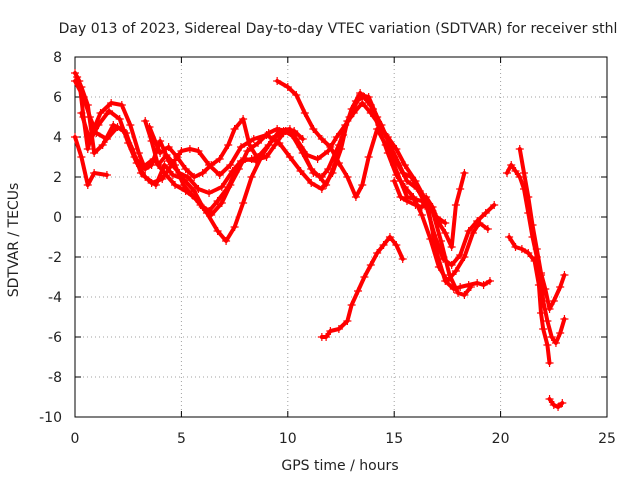 The width and height of the screenshot is (640, 480). What do you see at coordinates (607, 439) in the screenshot?
I see `x-tick-label: 25` at bounding box center [607, 439].